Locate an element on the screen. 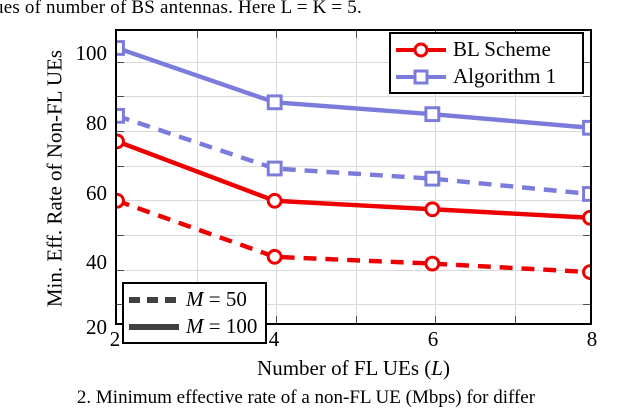 This screenshot has height=408, width=624. legend-label-bl-scheme: BL Scheme is located at coordinates (502, 49).